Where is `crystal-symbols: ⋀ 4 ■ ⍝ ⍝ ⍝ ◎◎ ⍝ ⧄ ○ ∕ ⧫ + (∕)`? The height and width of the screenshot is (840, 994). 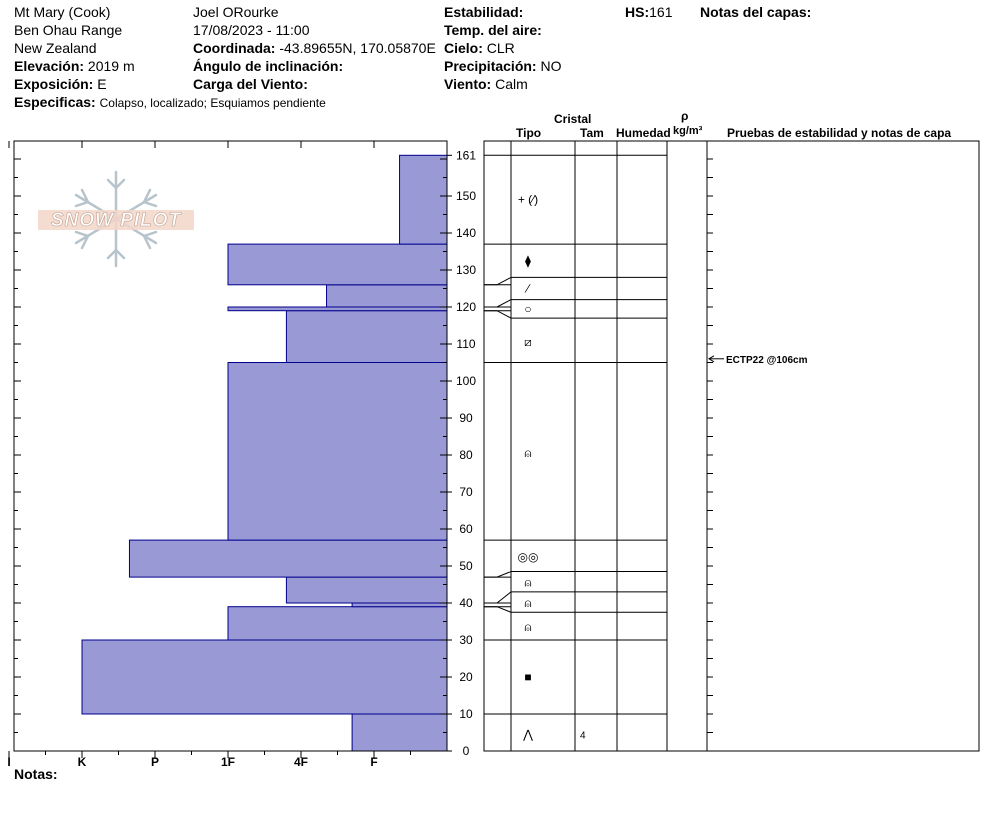
crystal-symbols: ⋀ 4 ■ ⍝ ⍝ ⍝ ◎◎ ⍝ ⧄ ○ ∕ ⧫ + (∕) is located at coordinates (552, 467).